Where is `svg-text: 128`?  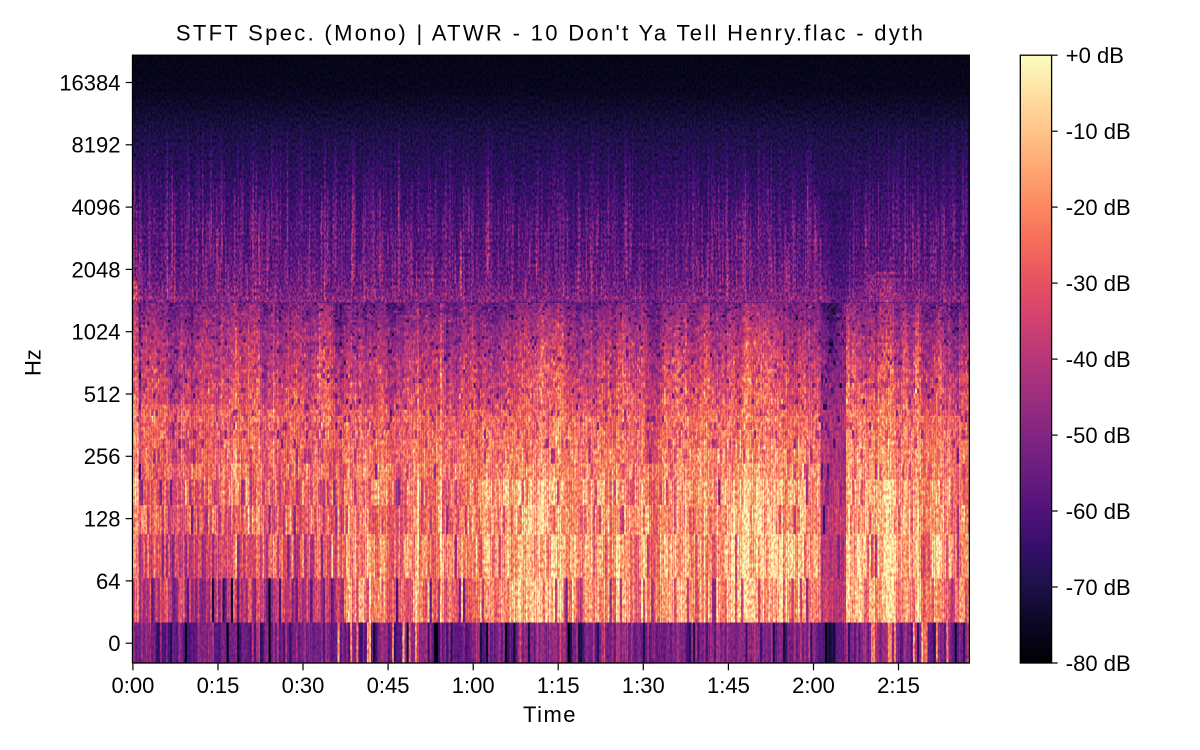 svg-text: 128 is located at coordinates (102, 519).